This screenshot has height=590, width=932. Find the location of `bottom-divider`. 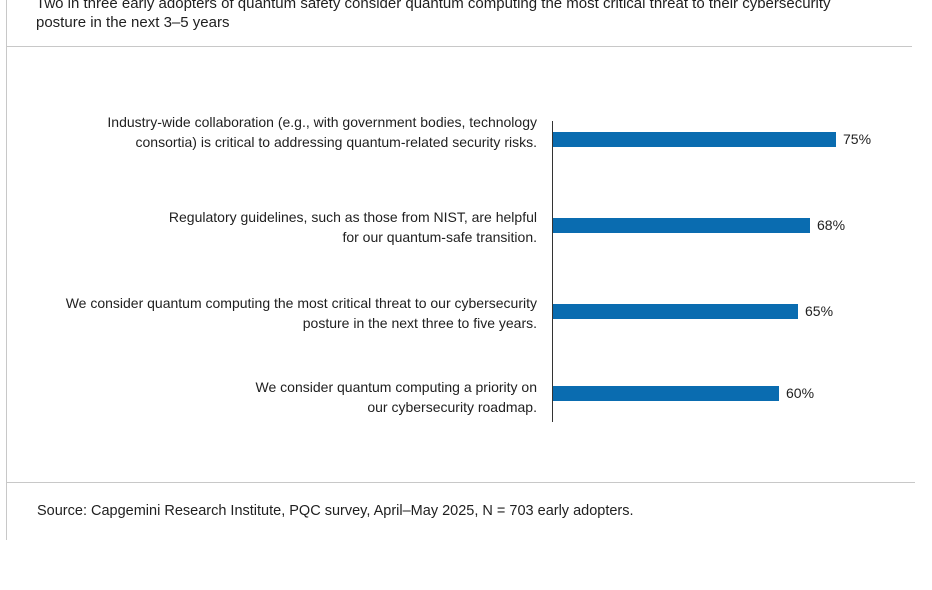

bottom-divider is located at coordinates (460, 482).